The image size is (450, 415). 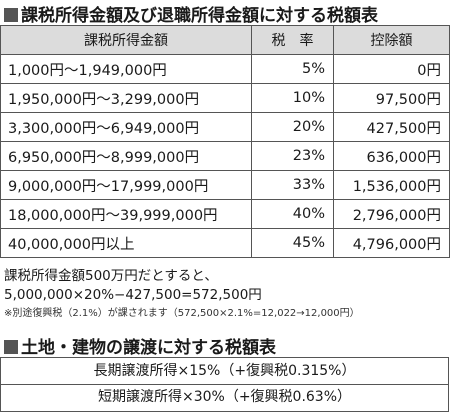 I want to click on header-taxable-income: 課税所得金額, so click(x=126, y=40).